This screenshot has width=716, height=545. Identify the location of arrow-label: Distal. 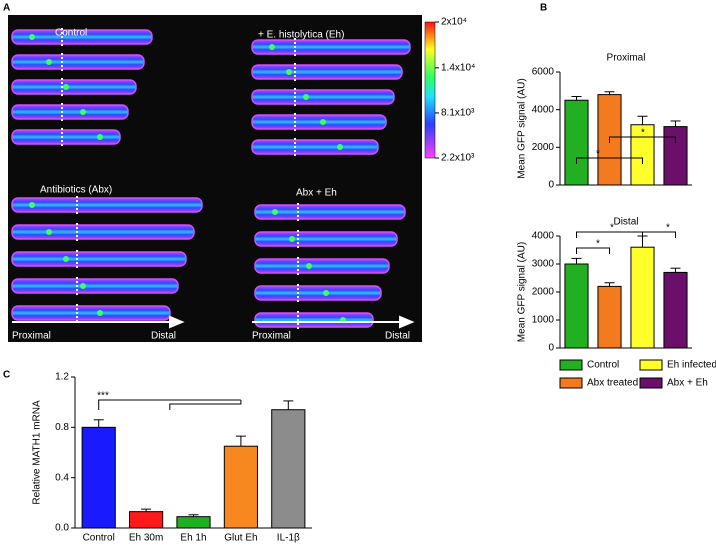
(397, 336).